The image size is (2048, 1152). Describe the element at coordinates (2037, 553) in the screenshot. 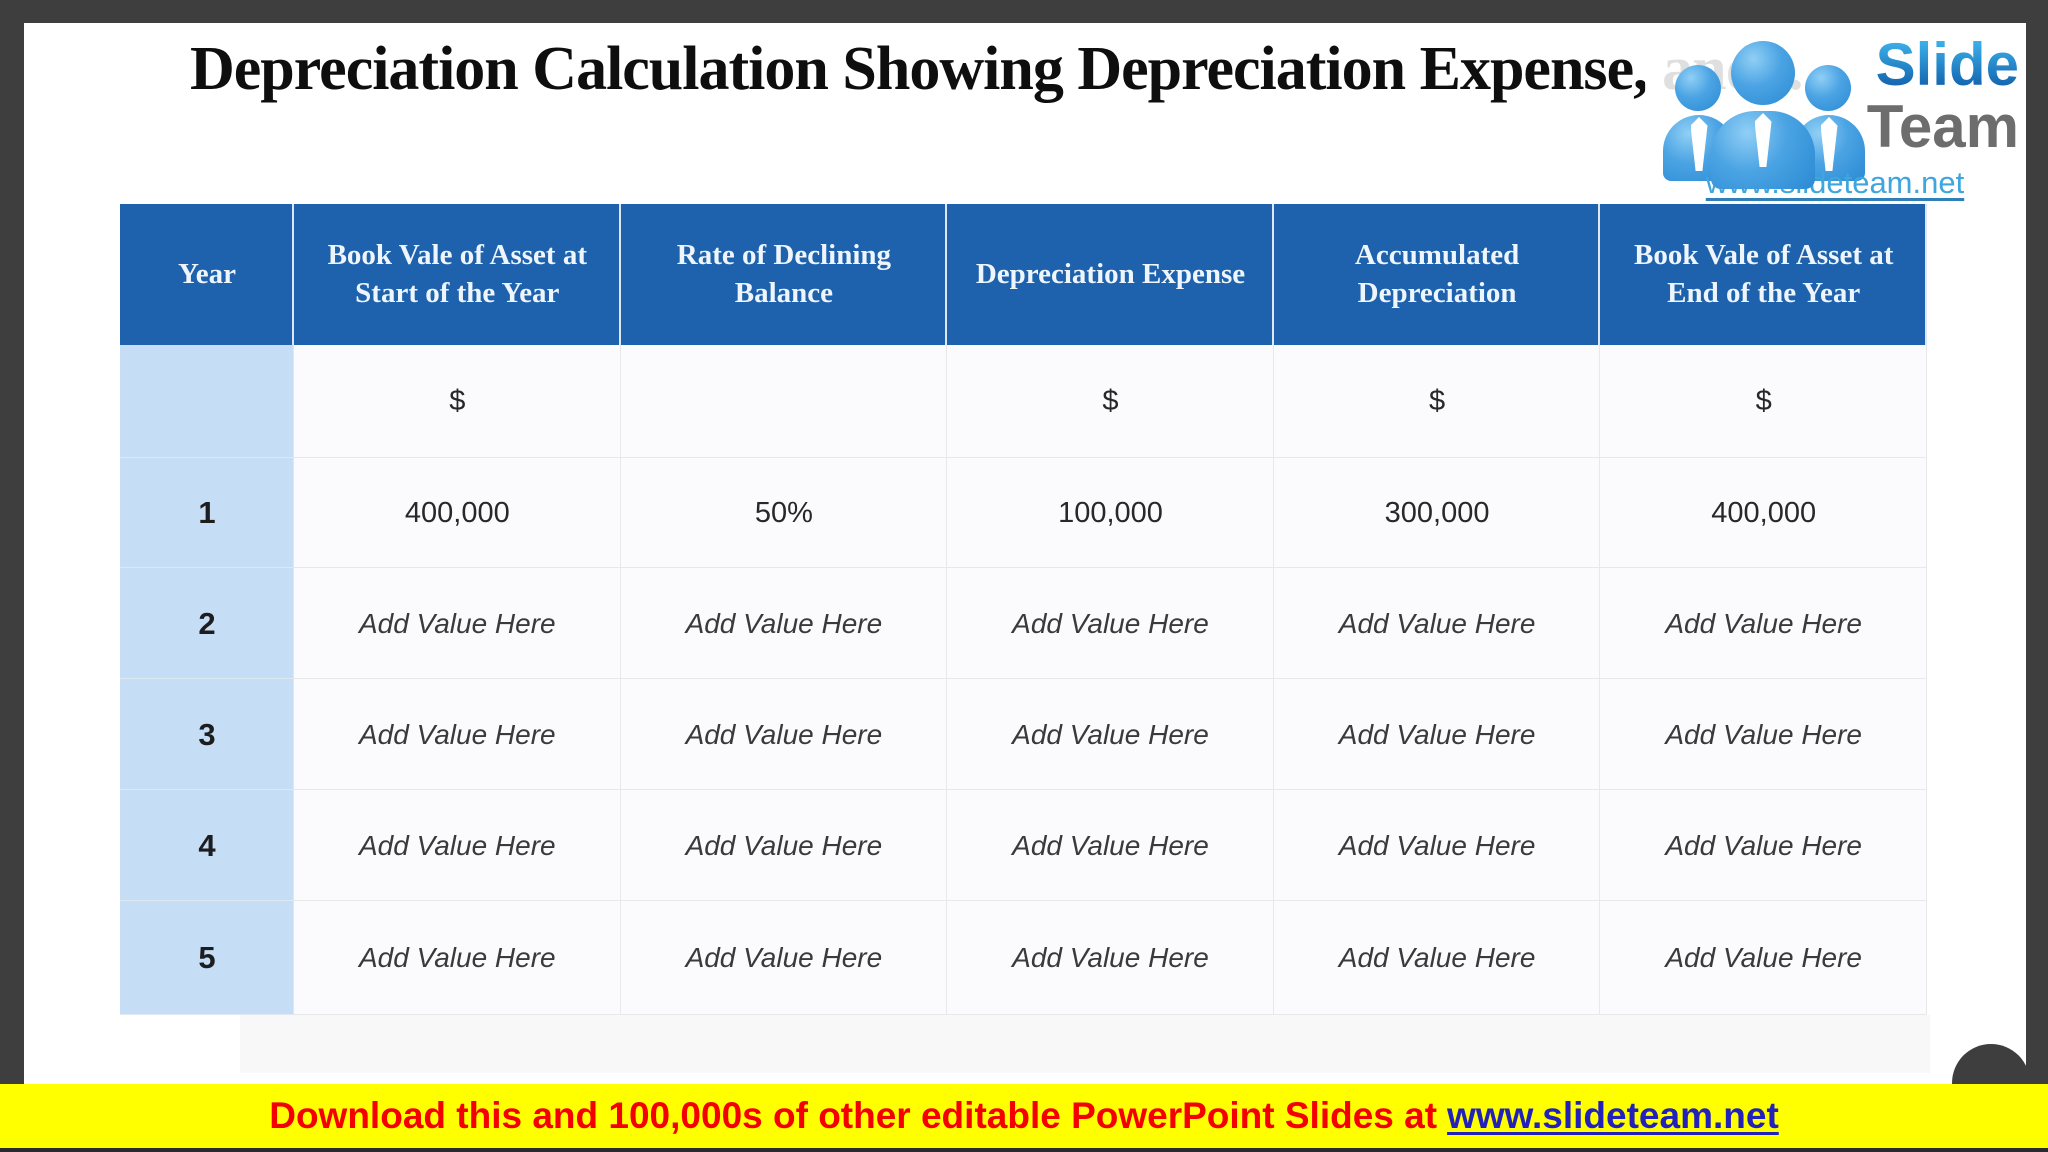

I see `window-right-bar` at that location.